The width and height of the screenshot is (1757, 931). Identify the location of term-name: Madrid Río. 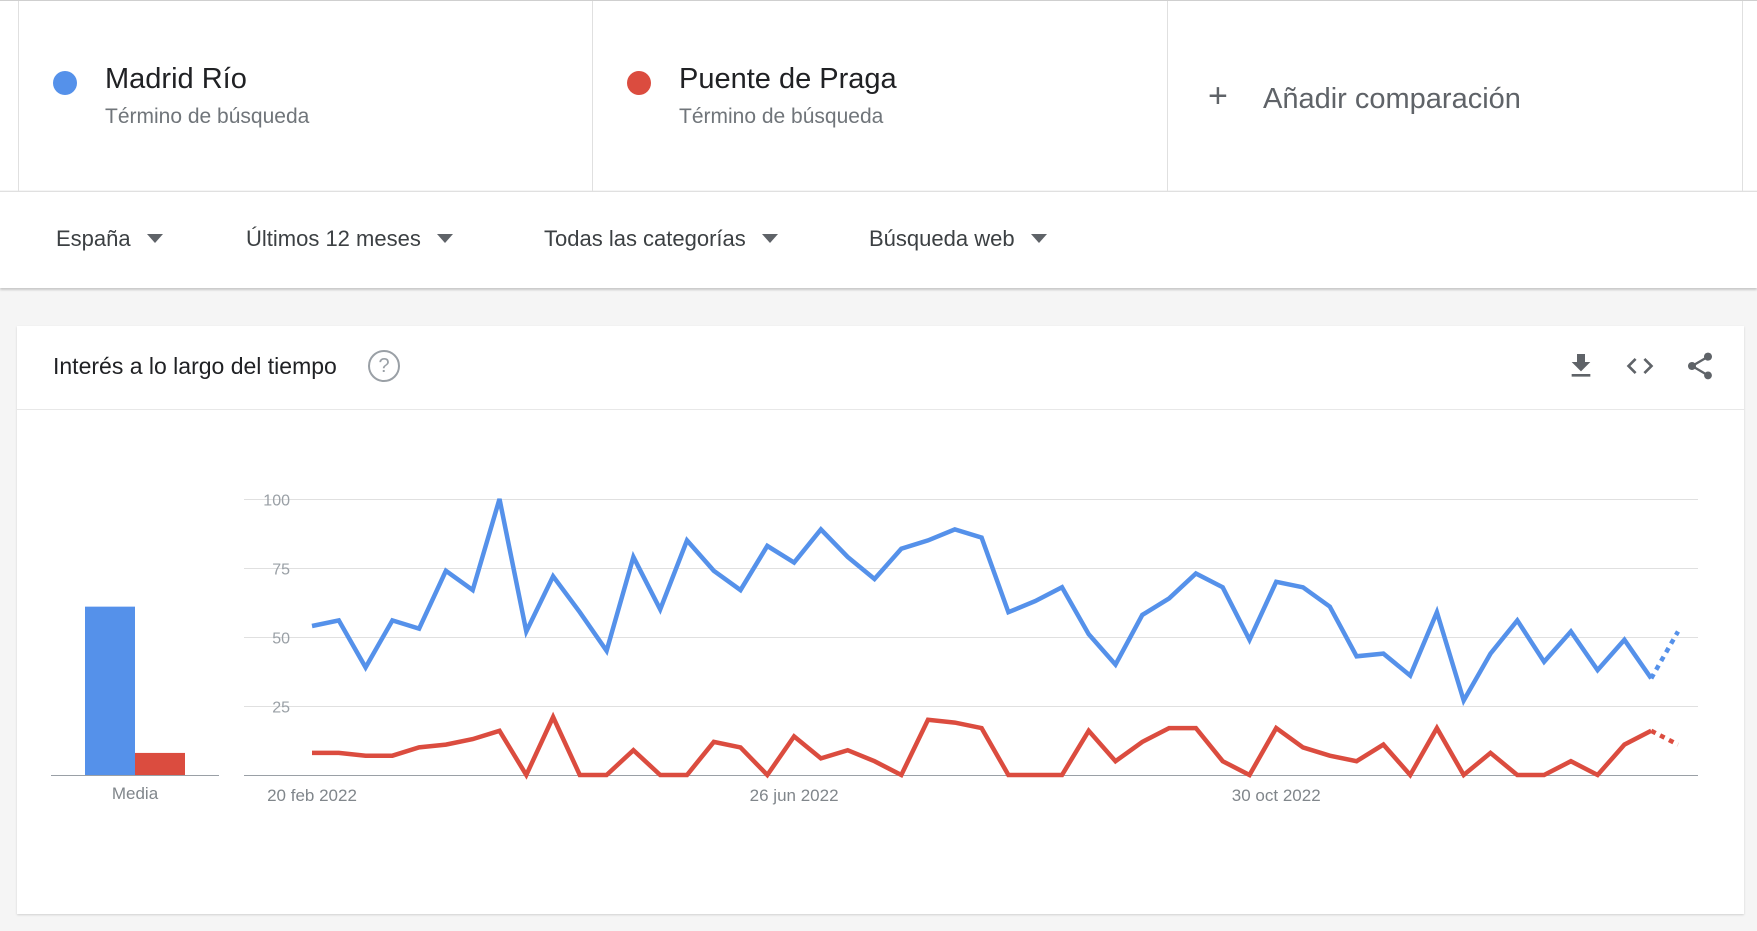
(176, 79).